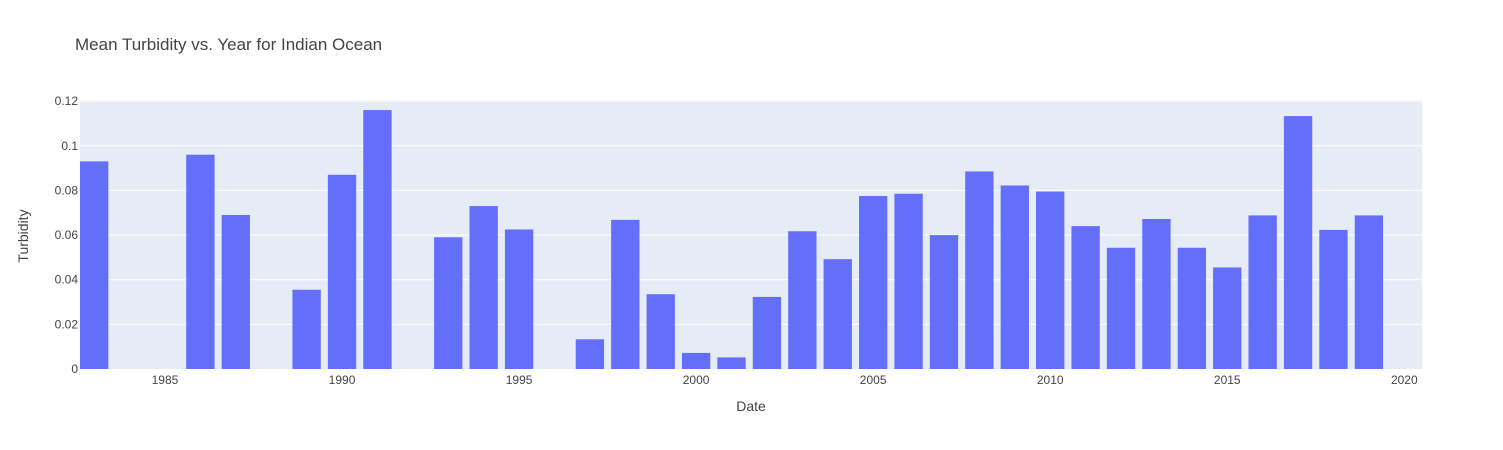 Image resolution: width=1503 pixels, height=450 pixels. What do you see at coordinates (519, 299) in the screenshot?
I see `bar-1995` at bounding box center [519, 299].